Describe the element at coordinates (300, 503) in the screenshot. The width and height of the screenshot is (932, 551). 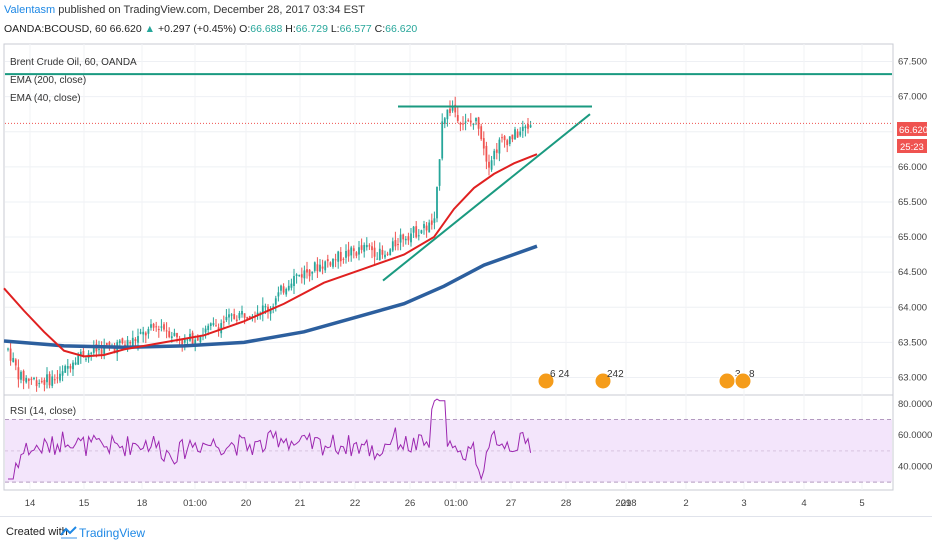
I see `time-tick-label: 21` at that location.